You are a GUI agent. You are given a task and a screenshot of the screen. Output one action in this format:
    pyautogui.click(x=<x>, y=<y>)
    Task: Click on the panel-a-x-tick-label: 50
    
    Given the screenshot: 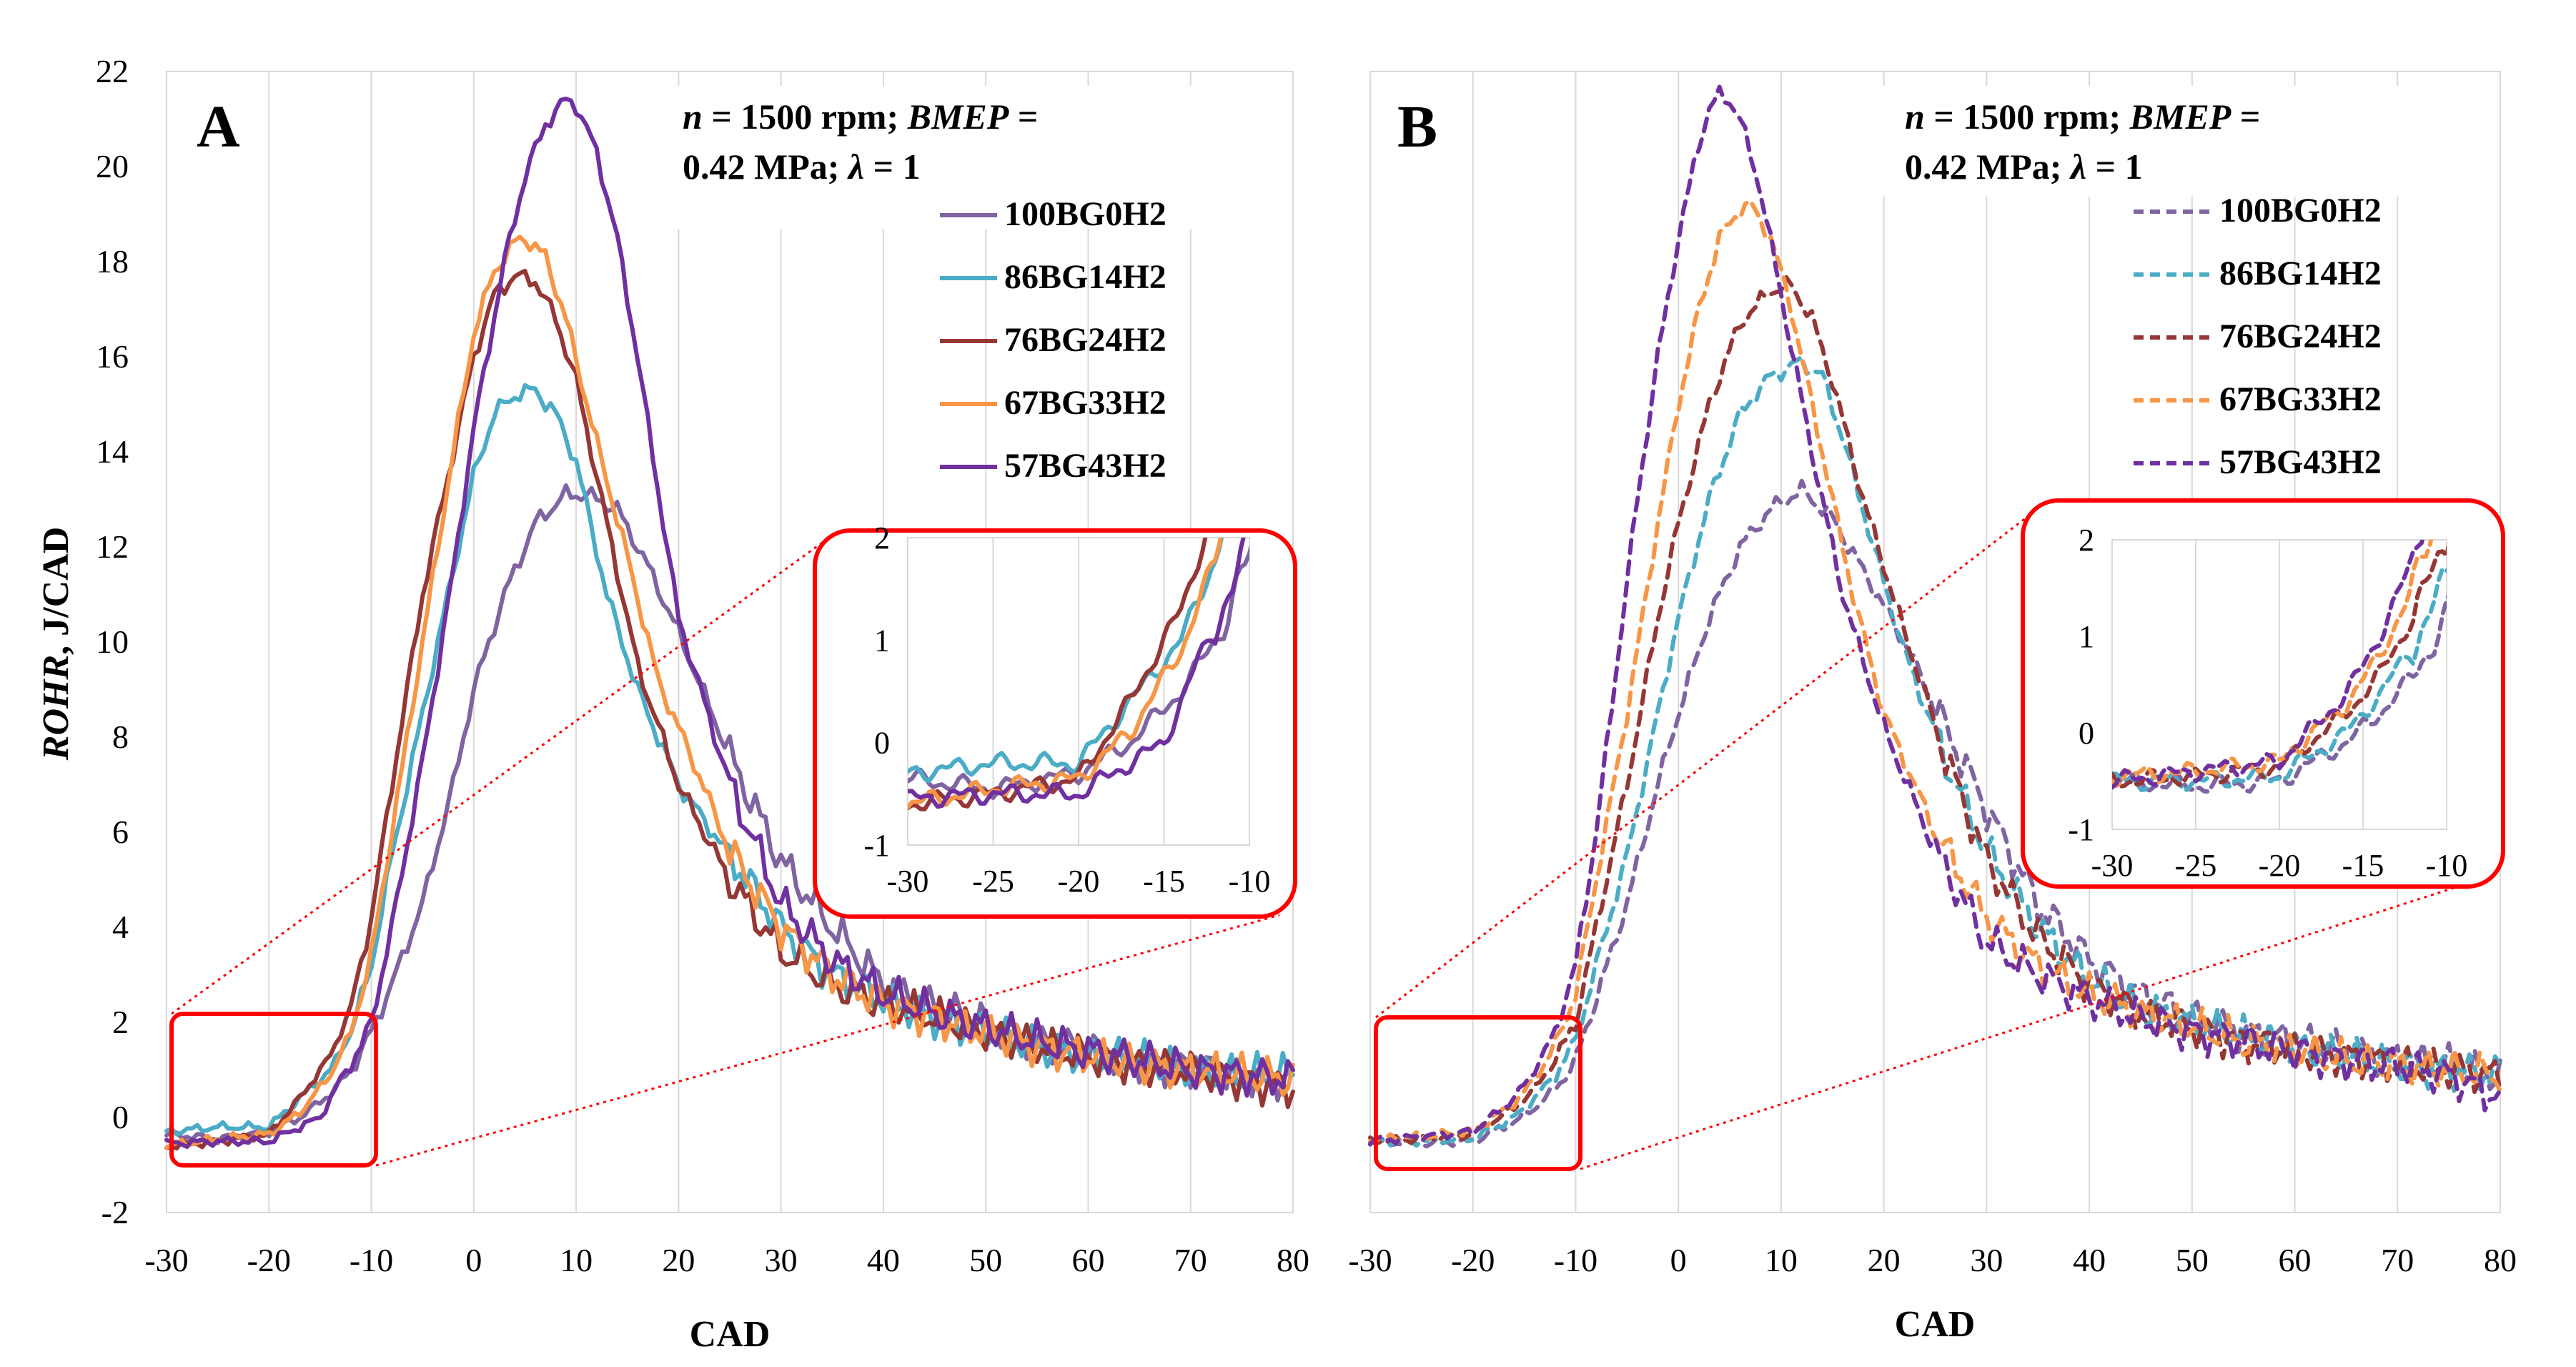 What is the action you would take?
    pyautogui.click(x=986, y=1260)
    